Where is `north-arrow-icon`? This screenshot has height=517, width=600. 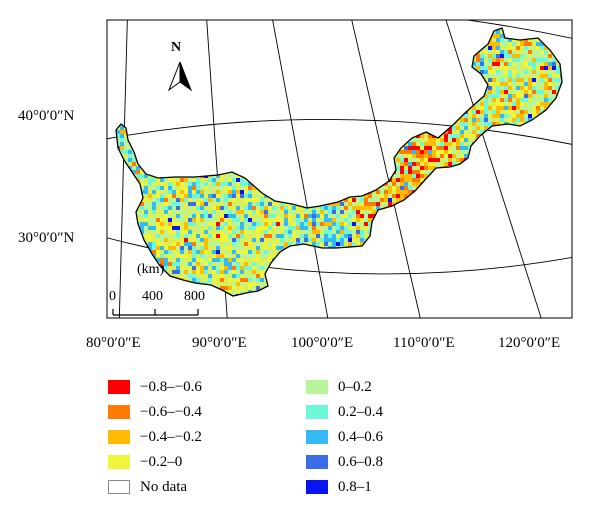 north-arrow-icon is located at coordinates (180, 76).